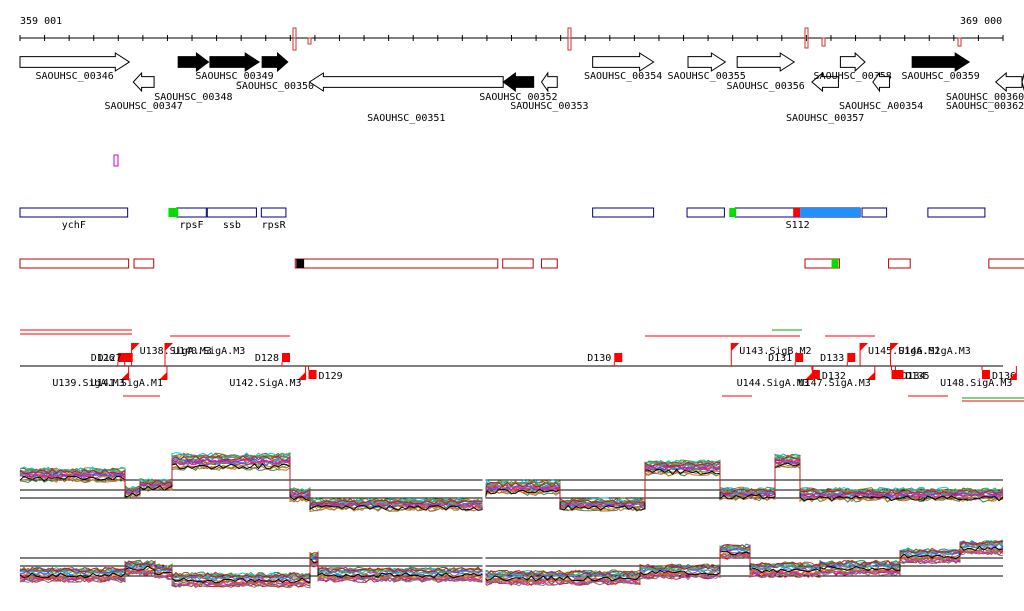 The width and height of the screenshot is (1024, 611). What do you see at coordinates (232, 225) in the screenshot?
I see `operon-label: ssb` at bounding box center [232, 225].